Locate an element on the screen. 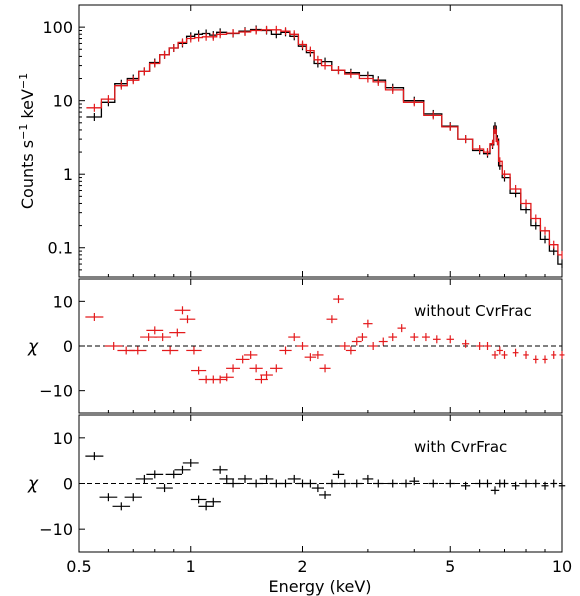  y-axis-label-mid: keV is located at coordinates (27, 106).